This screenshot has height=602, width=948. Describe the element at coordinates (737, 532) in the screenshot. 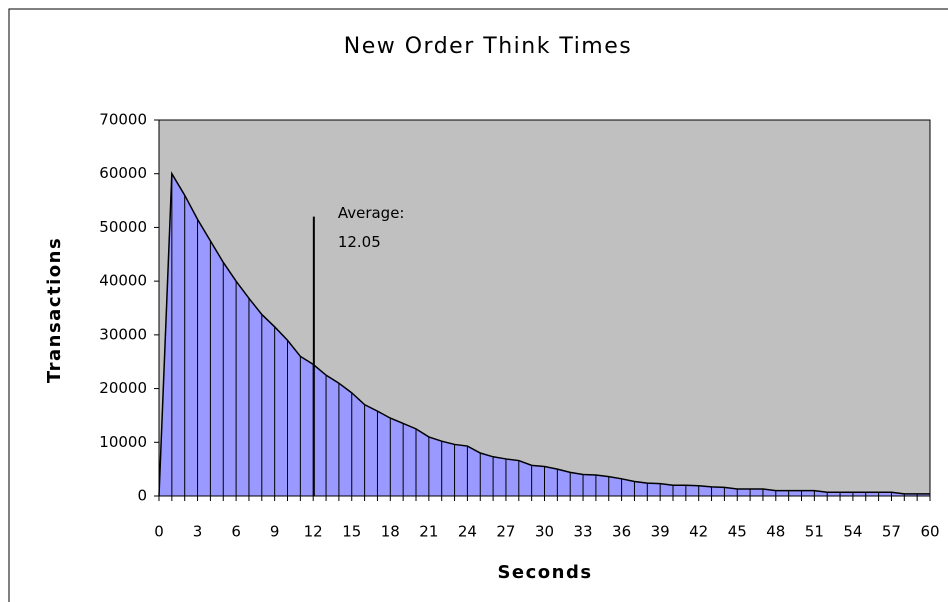

I see `x-tick-label: 45` at that location.